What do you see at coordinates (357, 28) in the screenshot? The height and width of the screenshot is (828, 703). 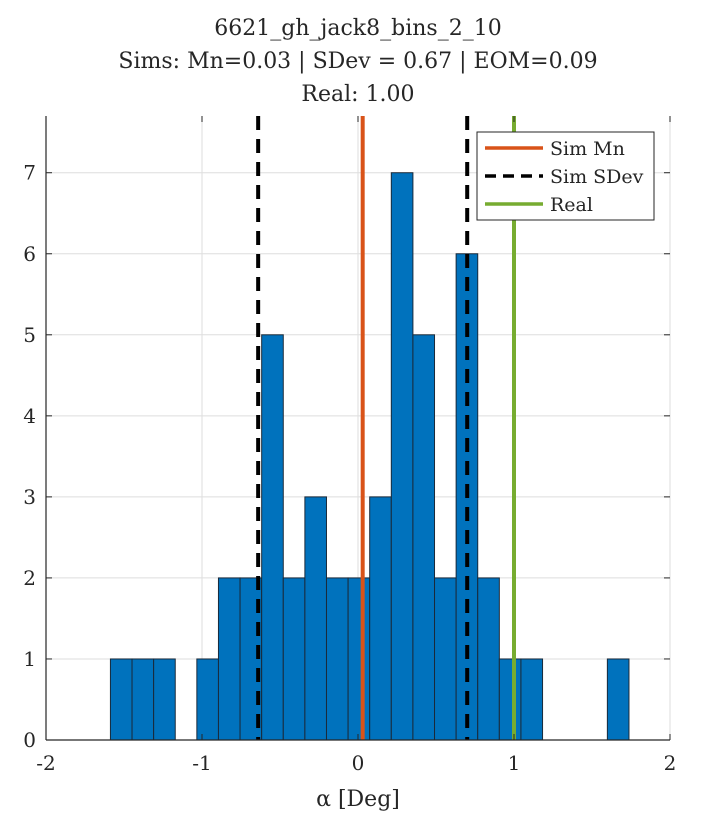 I see `chart-title-line-1: 6621_gh_jack8_bins_2_10` at bounding box center [357, 28].